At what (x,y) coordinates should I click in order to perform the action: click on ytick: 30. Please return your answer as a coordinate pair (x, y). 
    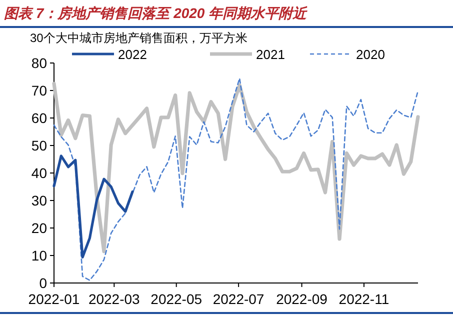
    Looking at the image, I should click on (39, 200).